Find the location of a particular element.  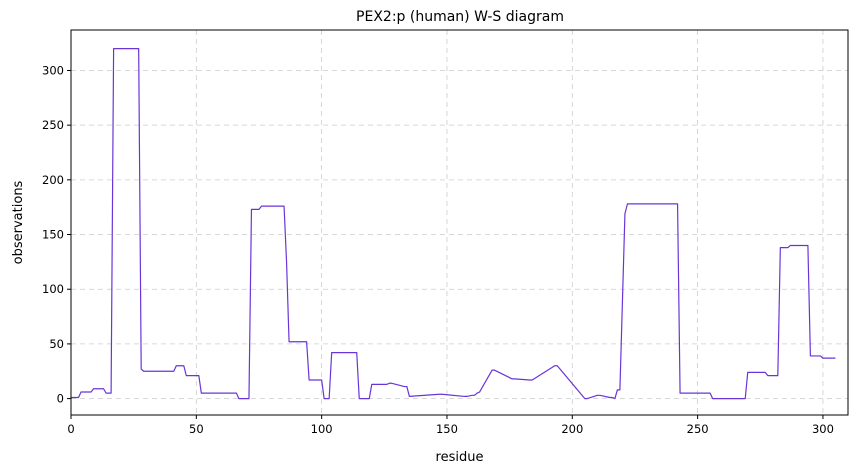

x-tick-label: 0 is located at coordinates (70, 429).